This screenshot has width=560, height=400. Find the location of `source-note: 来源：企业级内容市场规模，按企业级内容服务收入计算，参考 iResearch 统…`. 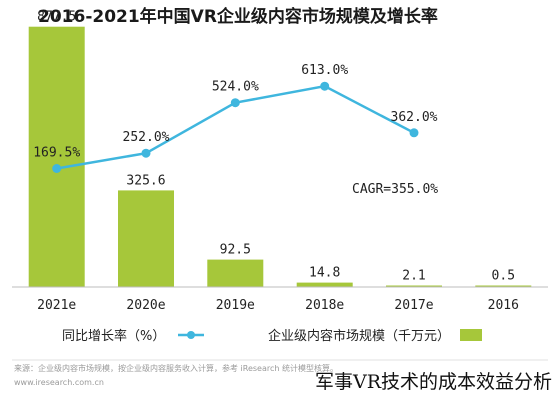

source-note: 来源：企业级内容市场规模，按企业级内容服务收入计算，参考 iResearch 统… is located at coordinates (176, 368).